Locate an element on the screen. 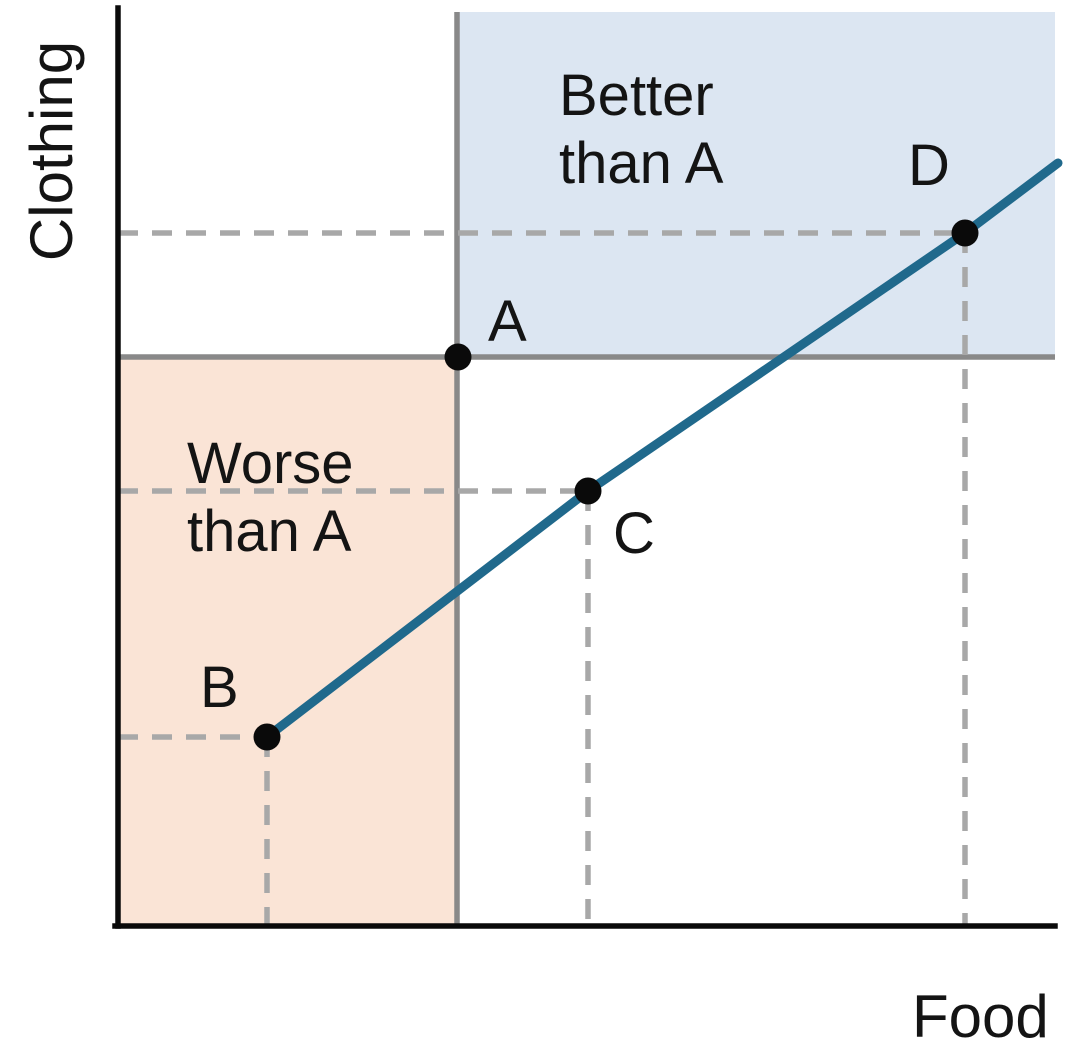 The width and height of the screenshot is (1066, 1053). point-c-label: C is located at coordinates (634, 533).